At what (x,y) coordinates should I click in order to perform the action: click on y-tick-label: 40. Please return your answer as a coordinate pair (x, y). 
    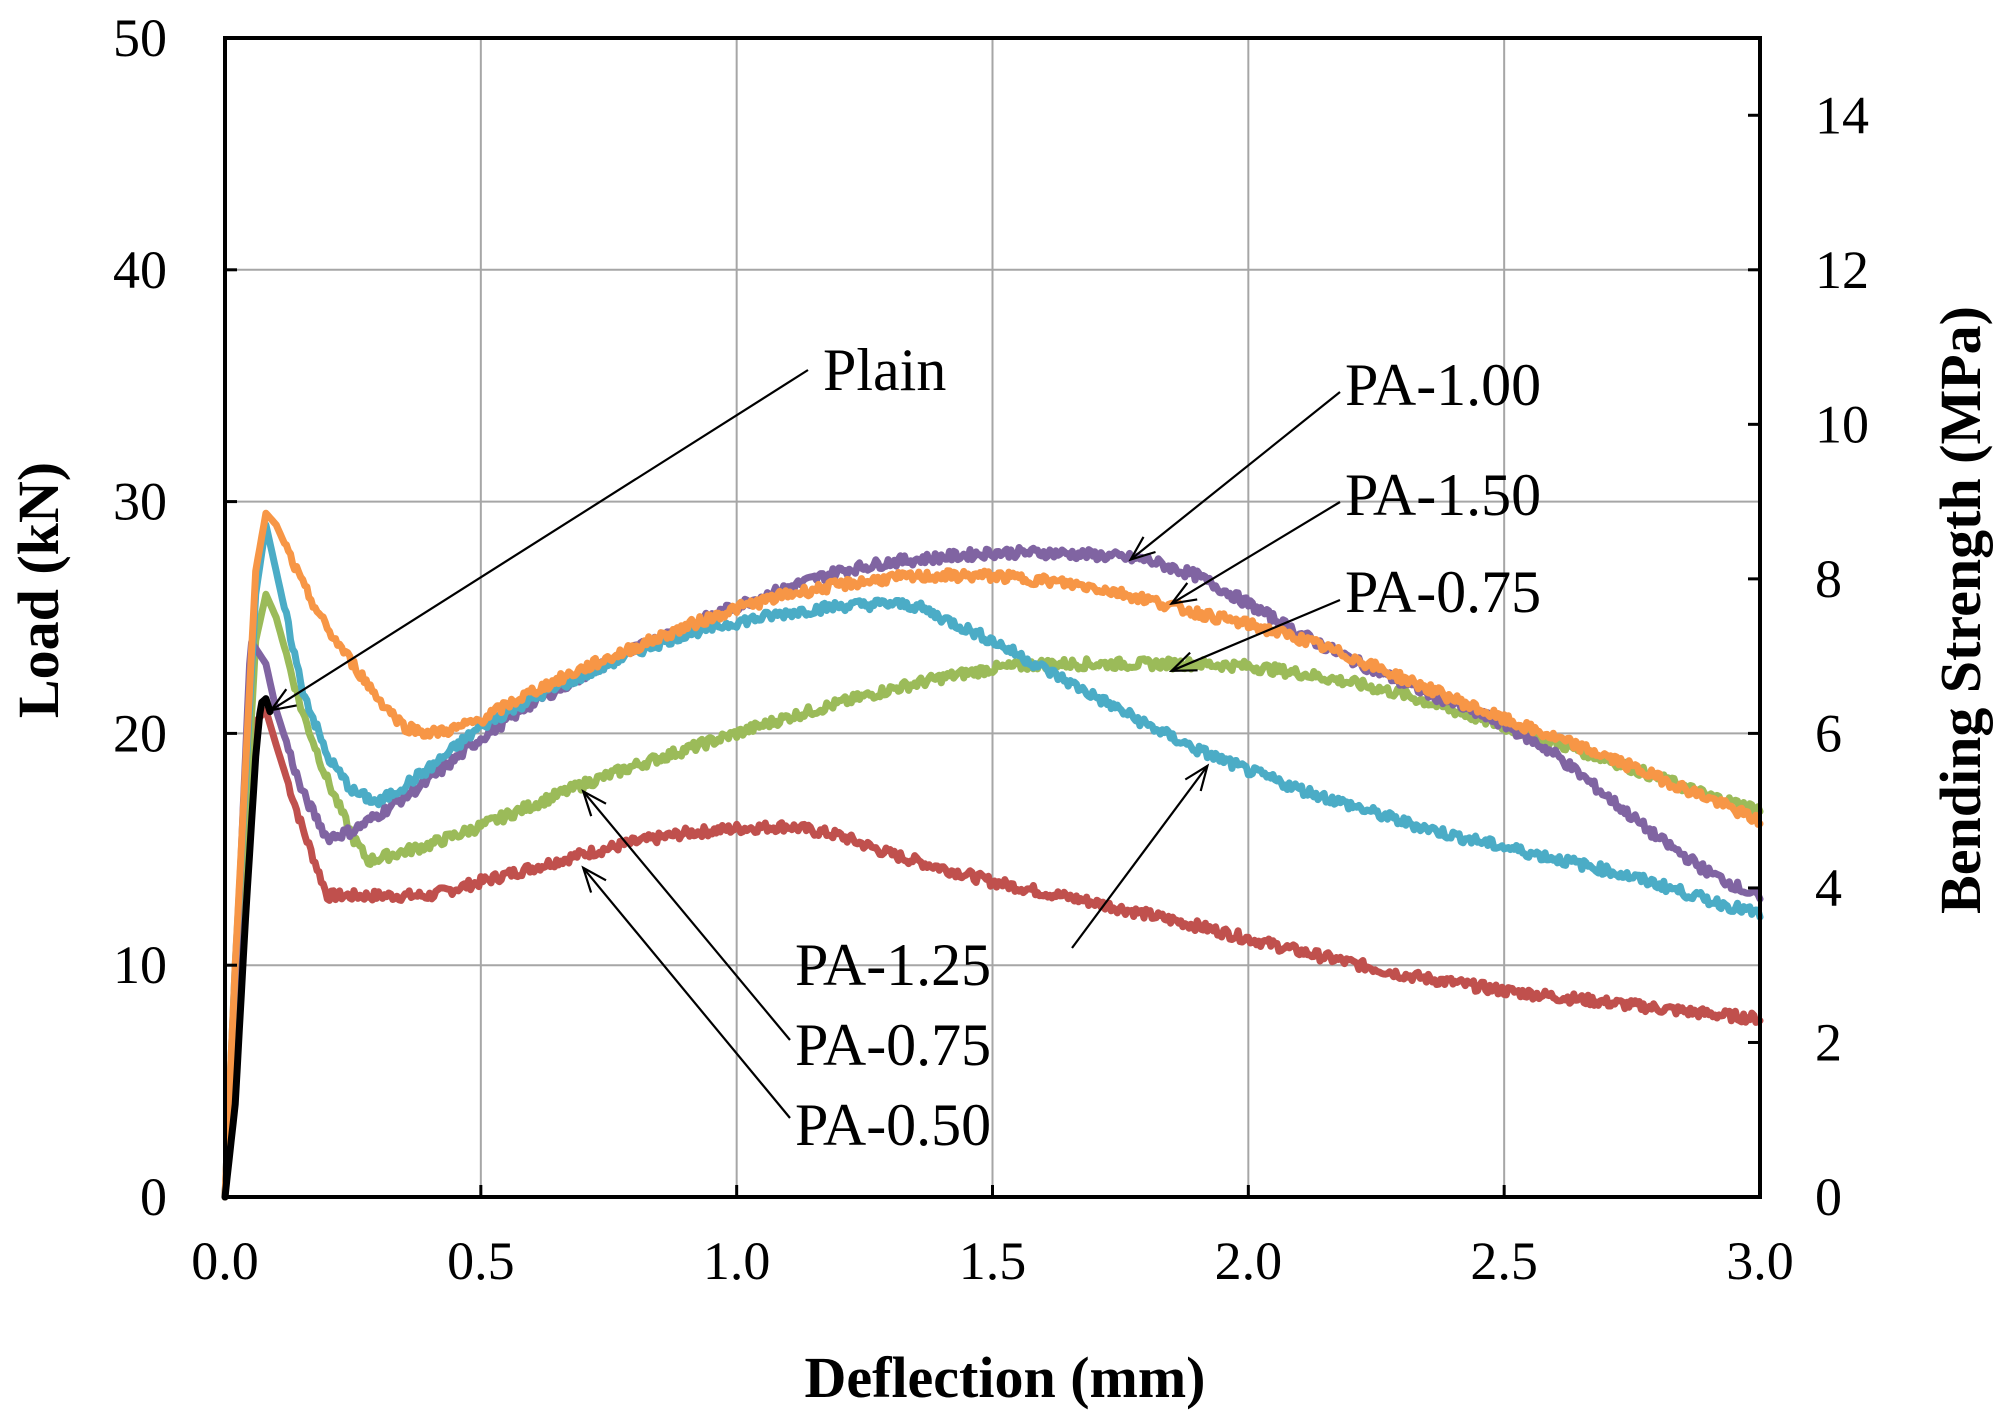
    Looking at the image, I should click on (140, 270).